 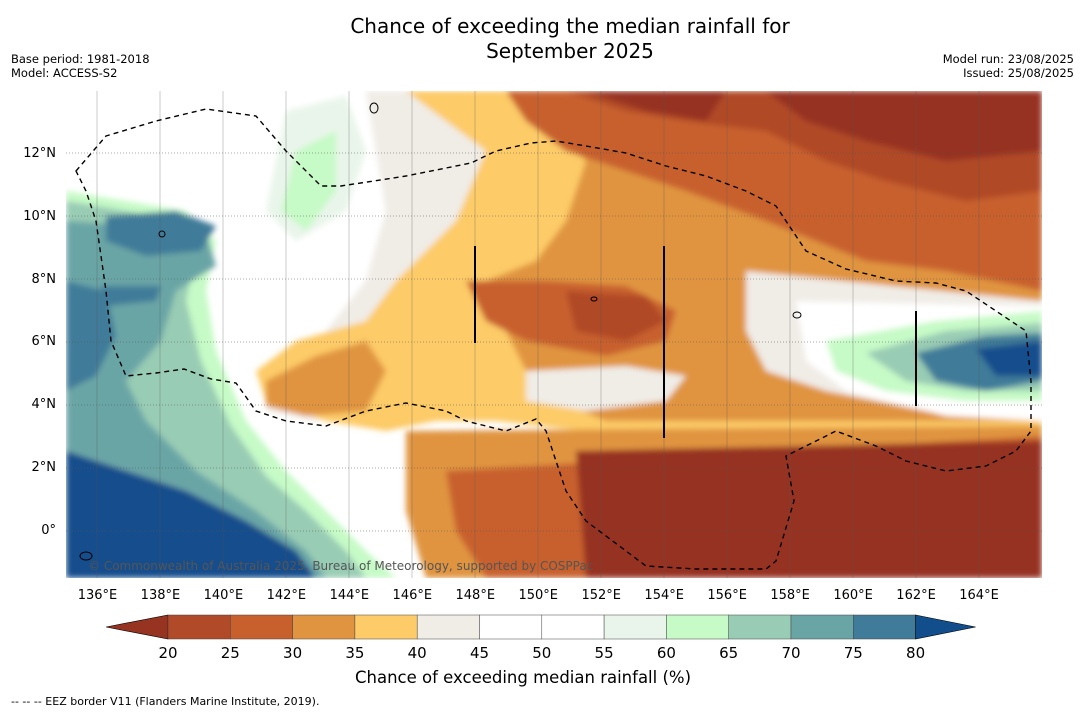 What do you see at coordinates (979, 595) in the screenshot?
I see `lon-label: 164°E` at bounding box center [979, 595].